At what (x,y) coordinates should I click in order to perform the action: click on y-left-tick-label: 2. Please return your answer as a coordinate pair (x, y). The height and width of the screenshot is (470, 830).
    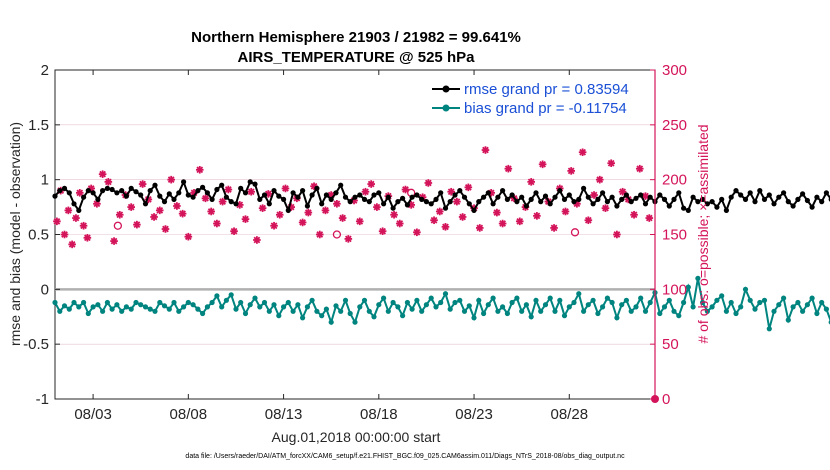
    Looking at the image, I should click on (45, 70).